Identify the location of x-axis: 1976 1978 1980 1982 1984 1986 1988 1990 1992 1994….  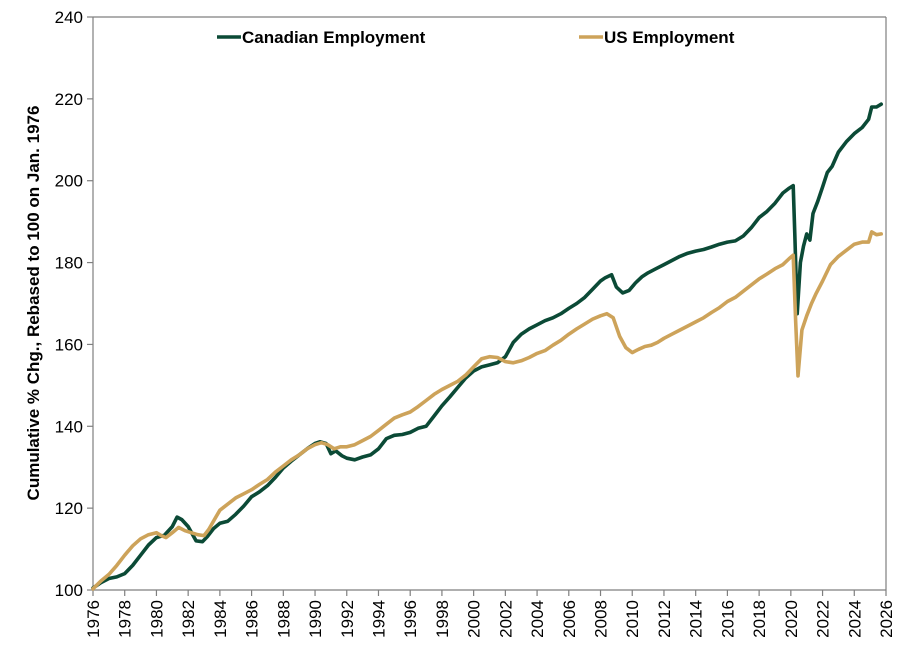
(490, 614).